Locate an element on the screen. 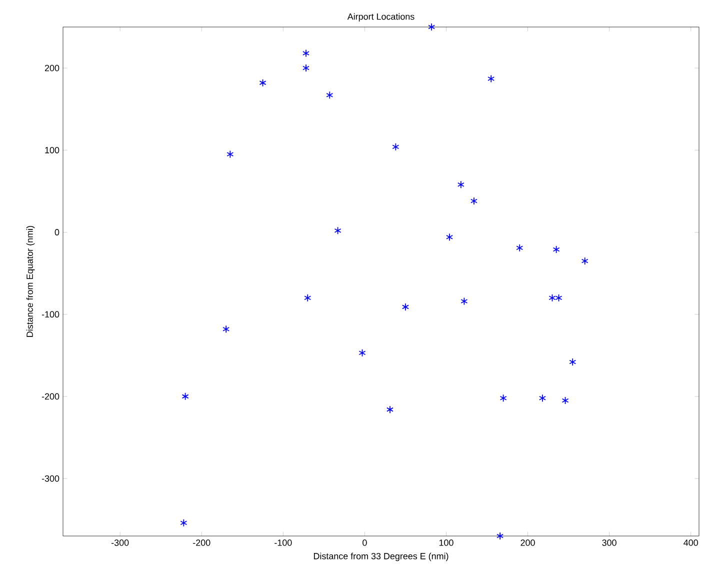 The width and height of the screenshot is (703, 577). x-tick-label: -100 is located at coordinates (283, 543).